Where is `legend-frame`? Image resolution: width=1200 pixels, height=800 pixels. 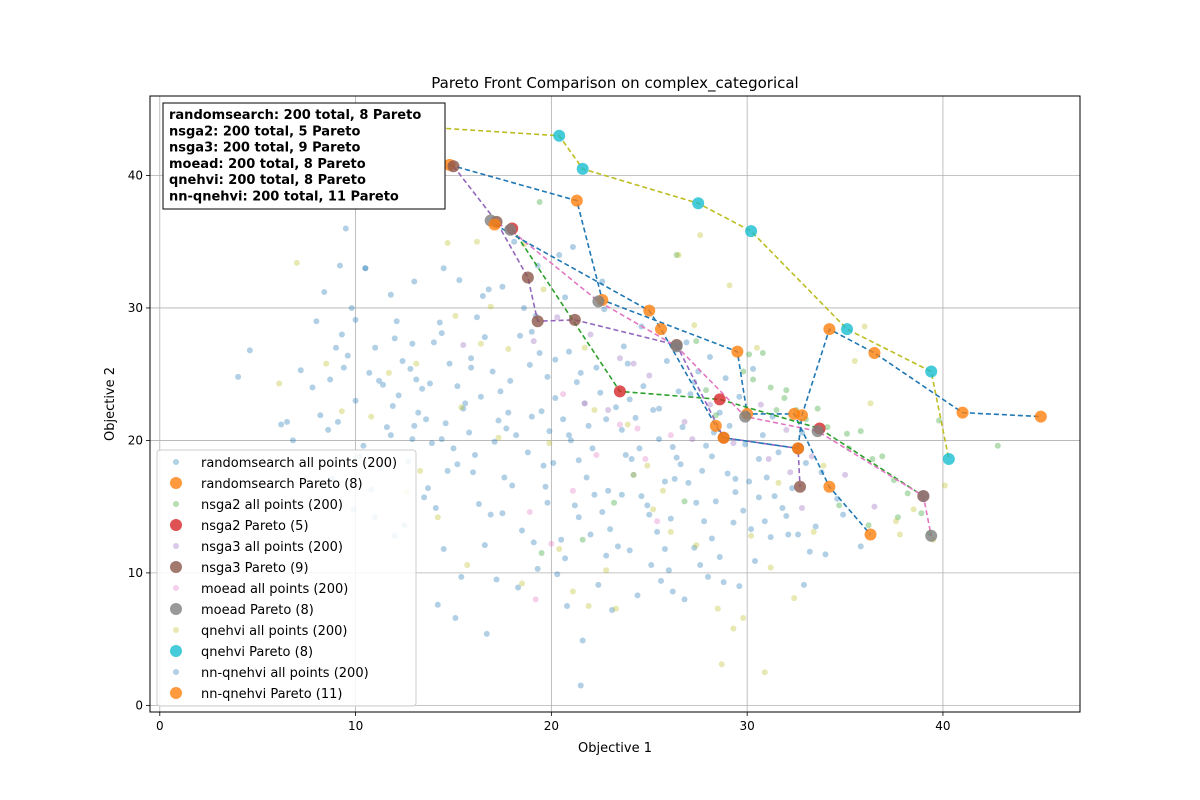 legend-frame is located at coordinates (286, 578).